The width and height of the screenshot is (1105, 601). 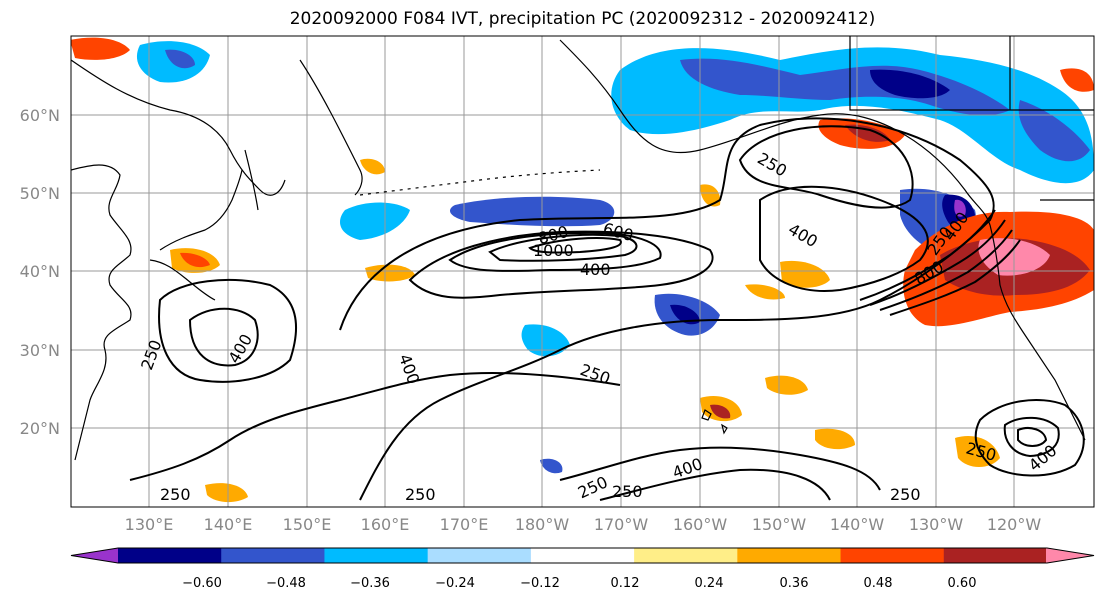 What do you see at coordinates (370, 583) in the screenshot?
I see `colorbar-tick-label: −0.36` at bounding box center [370, 583].